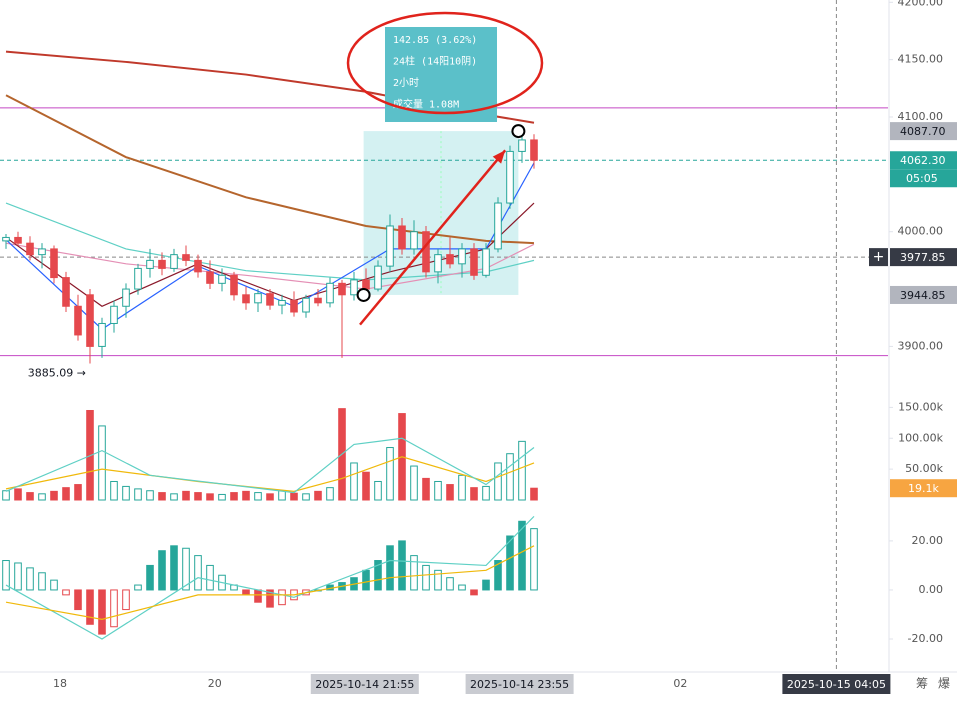 The height and width of the screenshot is (711, 957). I want to click on x-tick-label: 20, so click(215, 683).